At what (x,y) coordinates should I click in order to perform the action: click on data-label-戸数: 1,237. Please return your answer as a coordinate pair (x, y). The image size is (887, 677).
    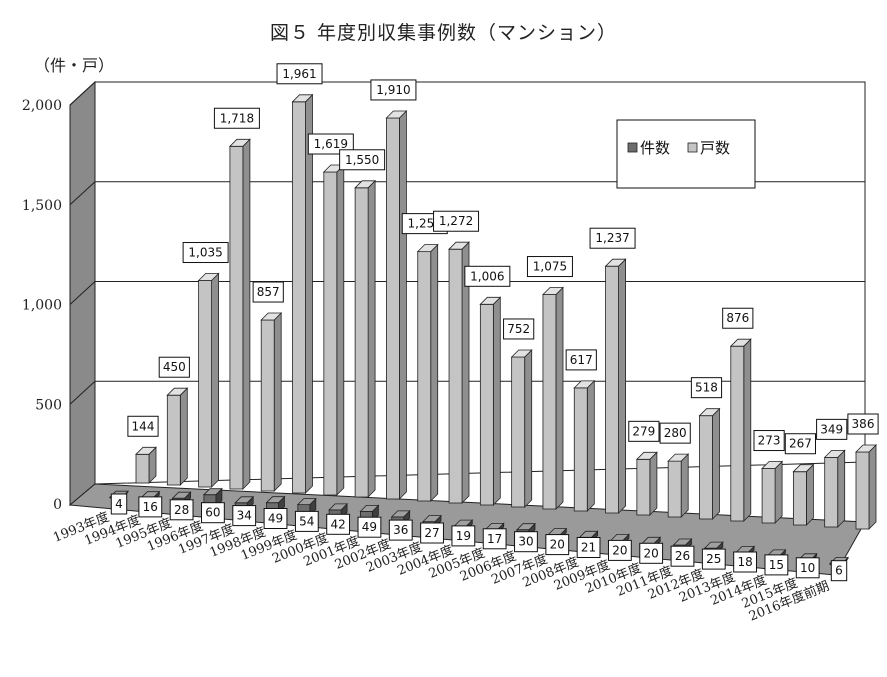
    Looking at the image, I should click on (612, 238).